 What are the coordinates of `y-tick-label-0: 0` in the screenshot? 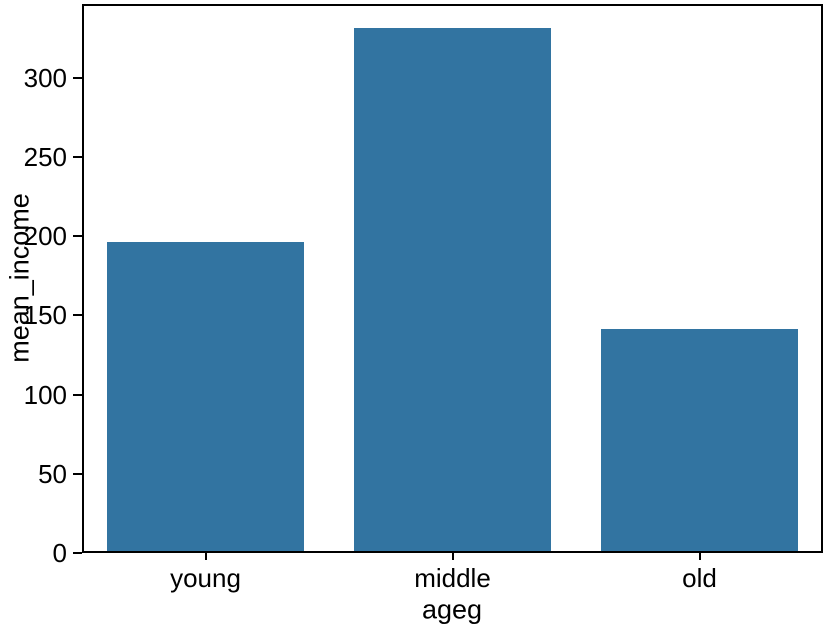 It's located at (59, 553).